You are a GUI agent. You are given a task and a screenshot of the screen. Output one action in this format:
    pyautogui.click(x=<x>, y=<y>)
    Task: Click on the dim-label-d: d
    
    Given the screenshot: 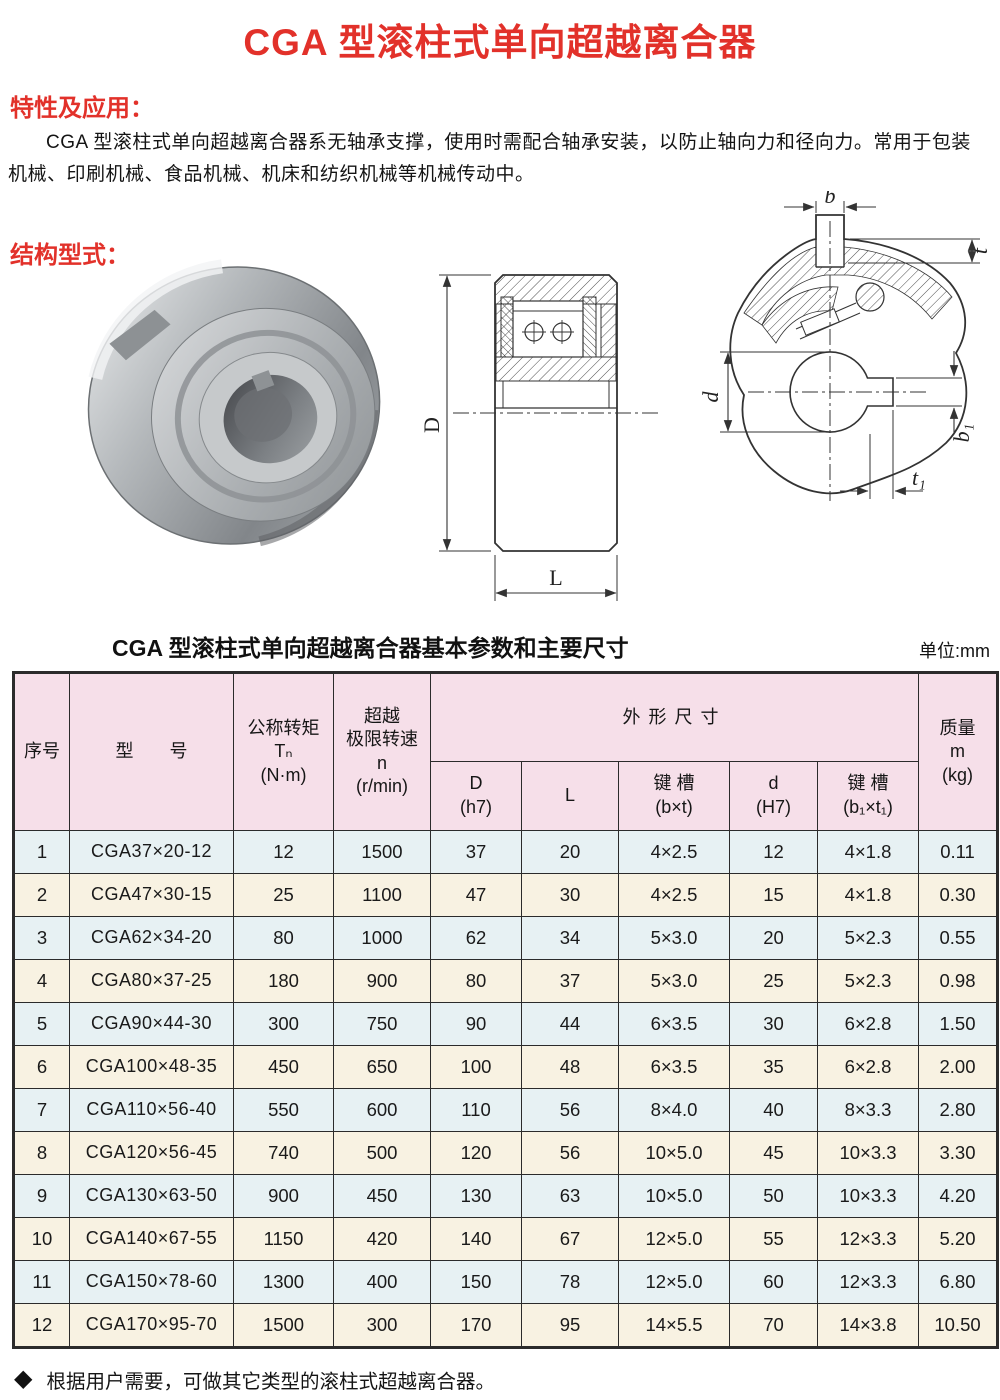 What is the action you would take?
    pyautogui.click(x=710, y=396)
    